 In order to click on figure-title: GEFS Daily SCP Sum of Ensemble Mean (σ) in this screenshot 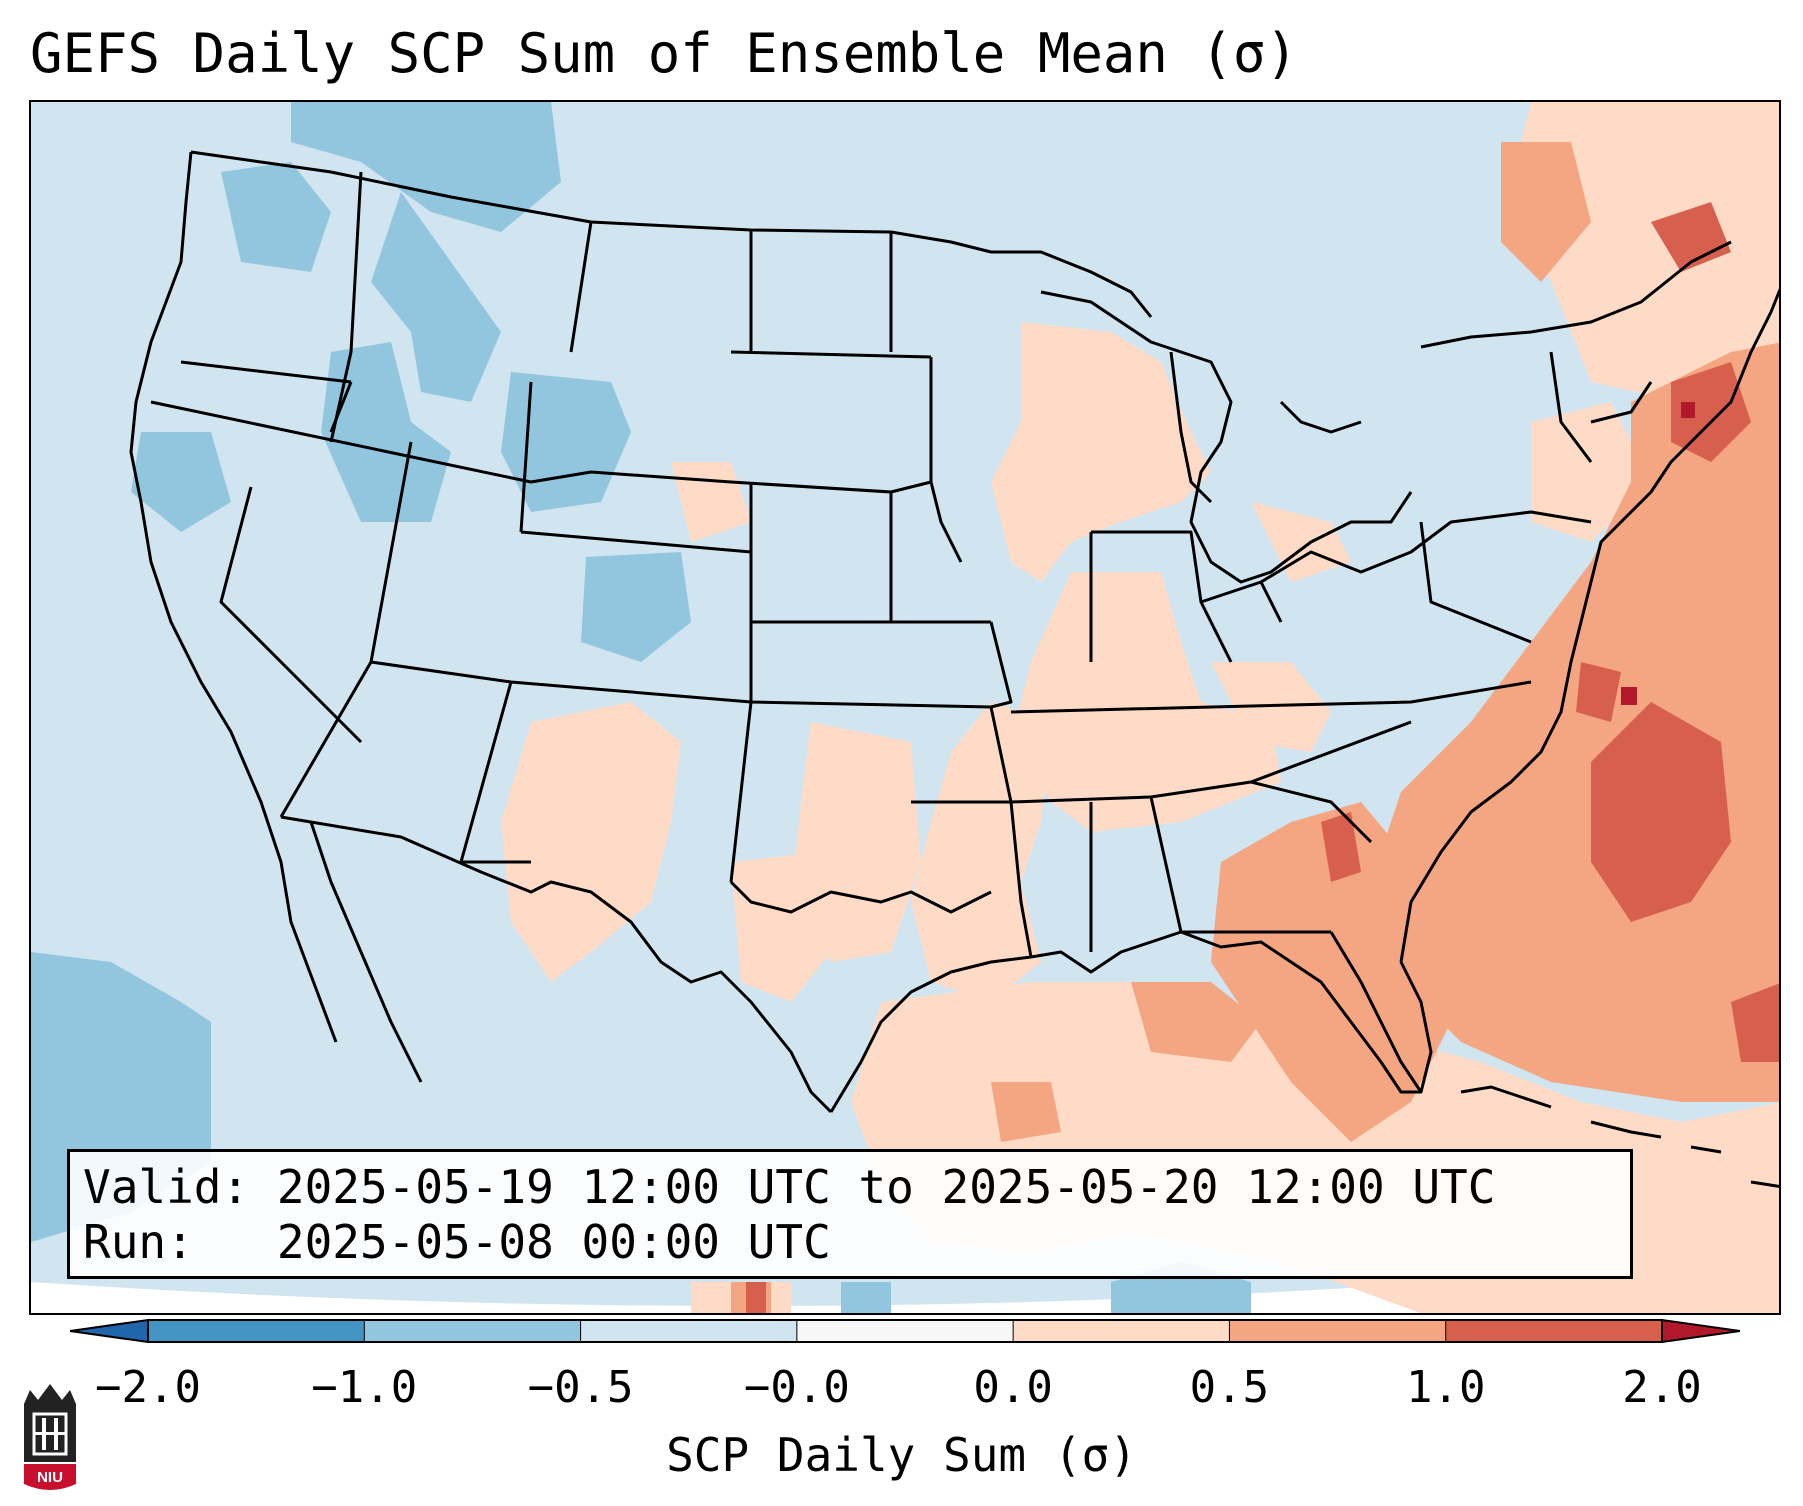, I will do `click(664, 53)`.